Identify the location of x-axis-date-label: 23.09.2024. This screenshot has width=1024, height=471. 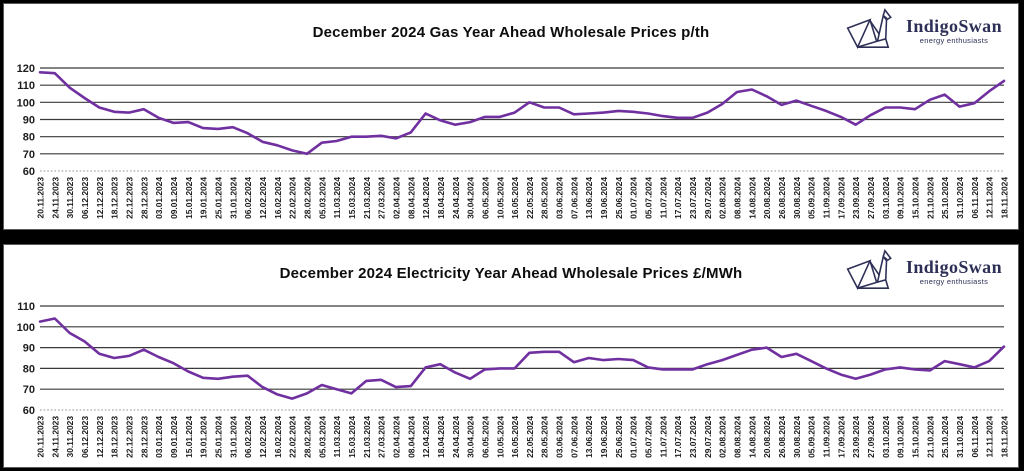
(856, 437).